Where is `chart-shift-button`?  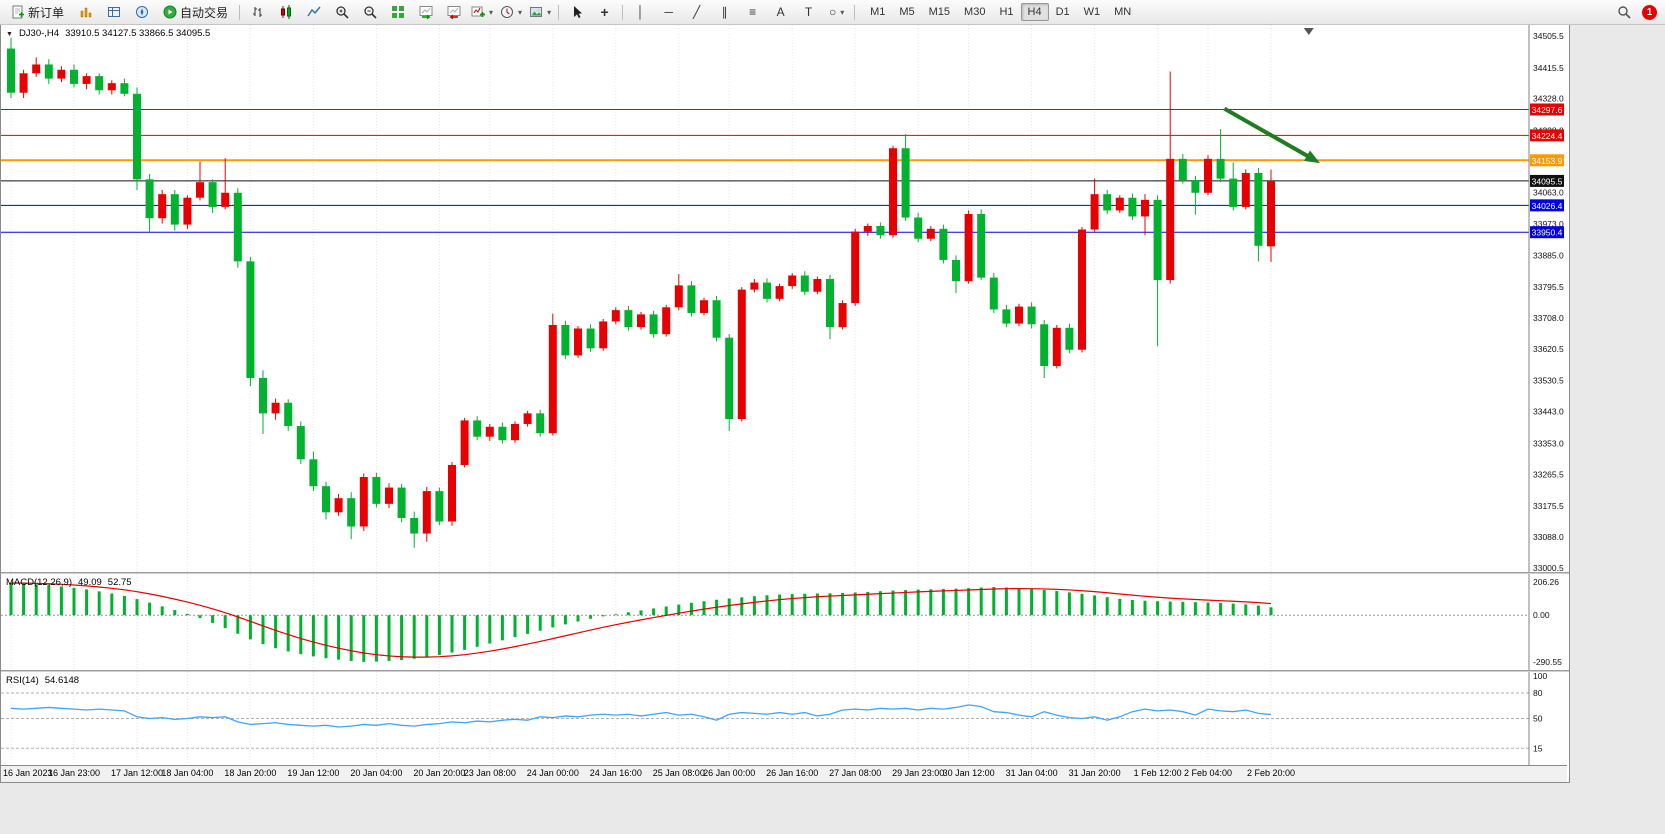 chart-shift-button is located at coordinates (453, 12).